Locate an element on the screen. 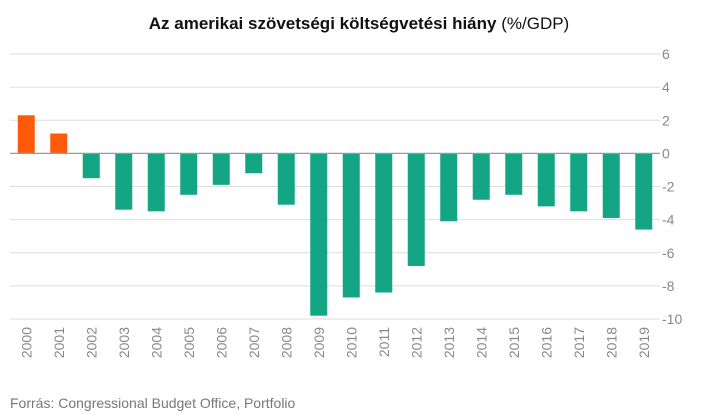  x-tick-label: 2005 is located at coordinates (189, 342).